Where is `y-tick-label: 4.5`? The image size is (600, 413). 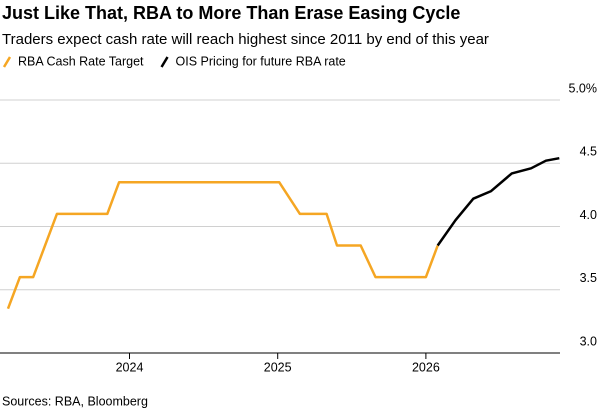 y-tick-label: 4.5 is located at coordinates (588, 152).